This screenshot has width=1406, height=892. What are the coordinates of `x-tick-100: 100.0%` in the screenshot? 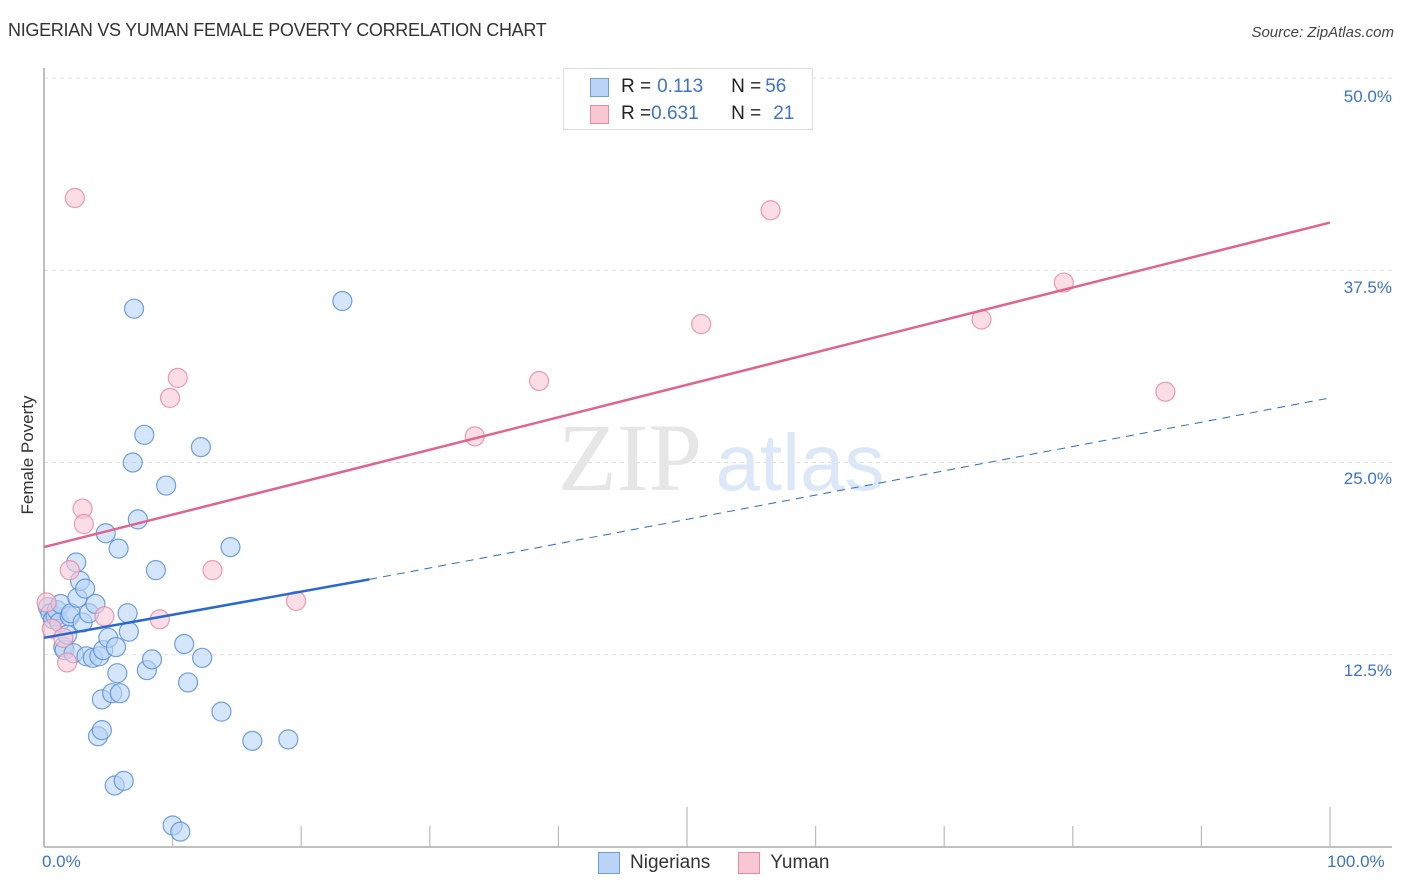 It's located at (1356, 861).